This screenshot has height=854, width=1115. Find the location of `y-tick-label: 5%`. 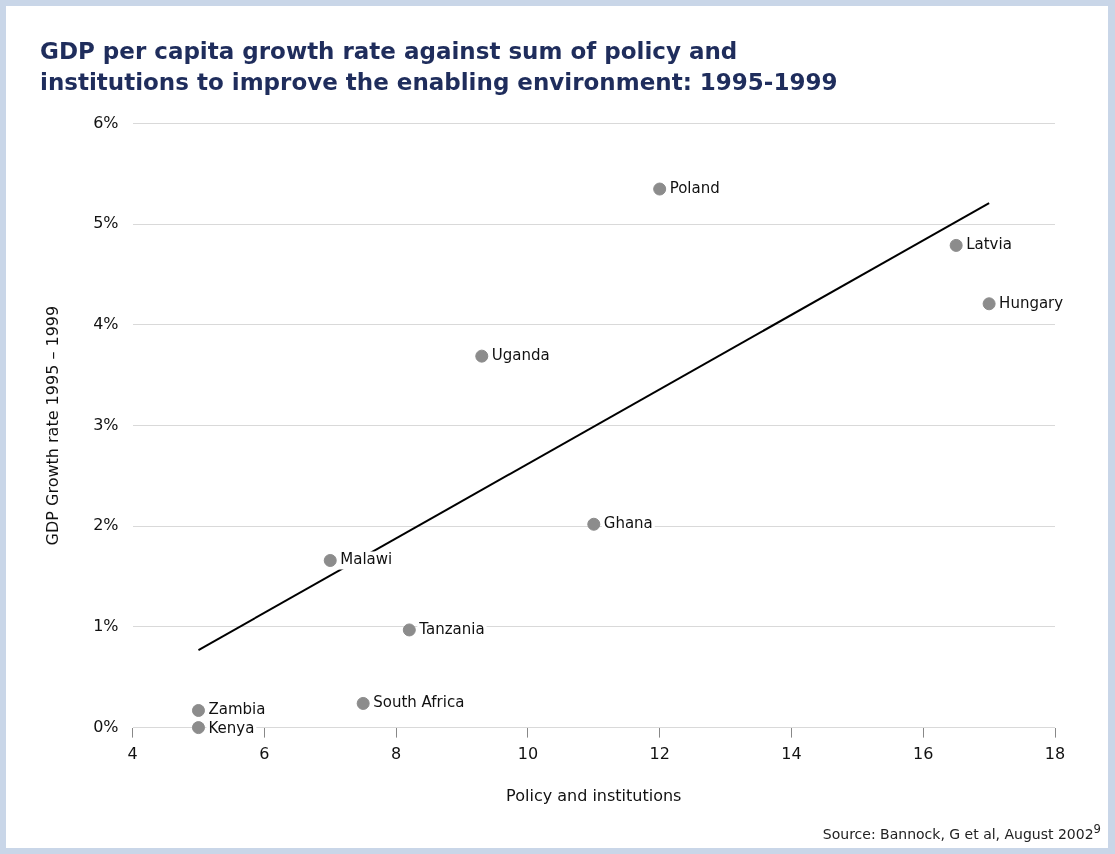

y-tick-label: 5% is located at coordinates (106, 223).